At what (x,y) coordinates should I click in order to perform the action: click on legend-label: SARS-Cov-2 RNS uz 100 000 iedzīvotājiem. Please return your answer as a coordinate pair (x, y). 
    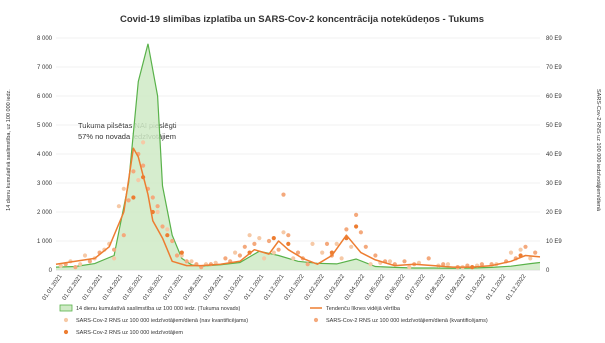
    Looking at the image, I should click on (129, 333).